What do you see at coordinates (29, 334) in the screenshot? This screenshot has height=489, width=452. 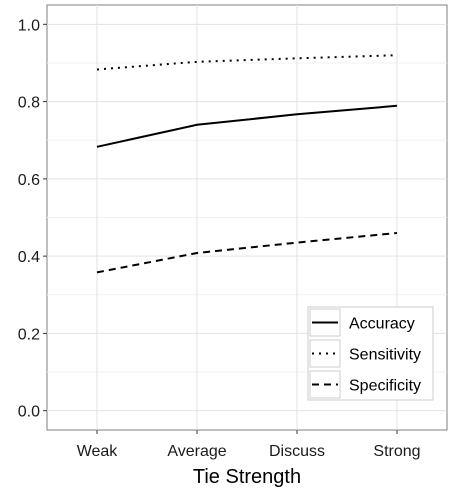 I see `y-tick-label: 0.2` at bounding box center [29, 334].